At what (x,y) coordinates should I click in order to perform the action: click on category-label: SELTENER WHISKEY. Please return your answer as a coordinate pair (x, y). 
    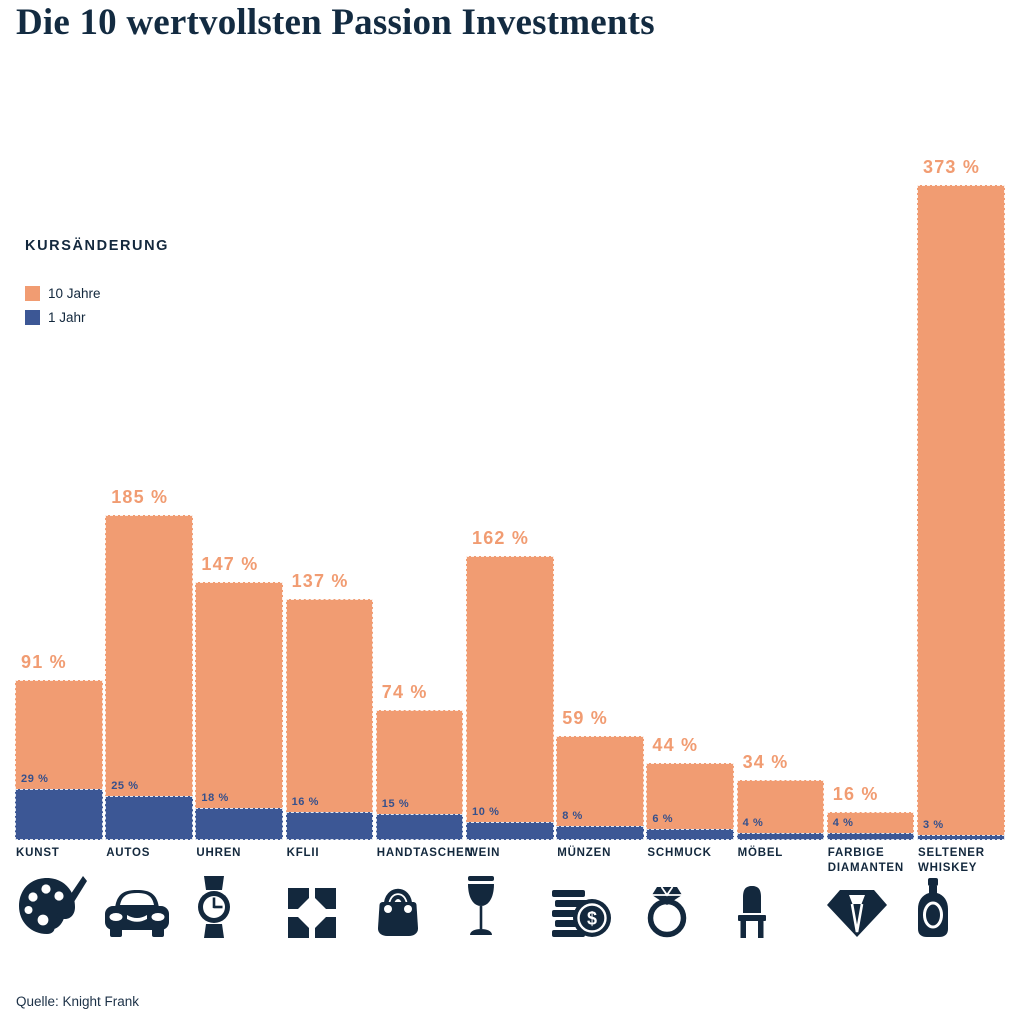
    Looking at the image, I should click on (951, 860).